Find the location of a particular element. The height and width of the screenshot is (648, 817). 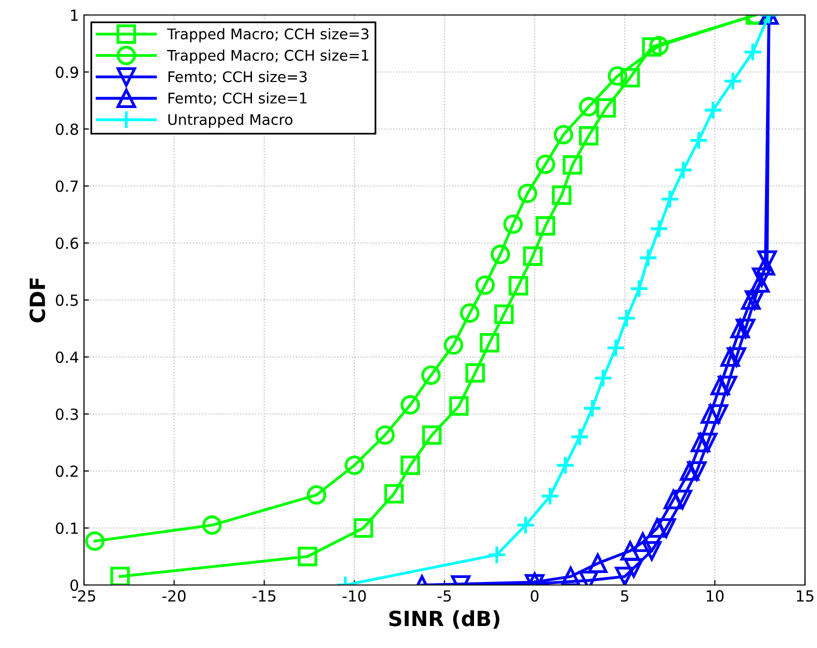

x-axis-title: SINR (dB) is located at coordinates (444, 619).